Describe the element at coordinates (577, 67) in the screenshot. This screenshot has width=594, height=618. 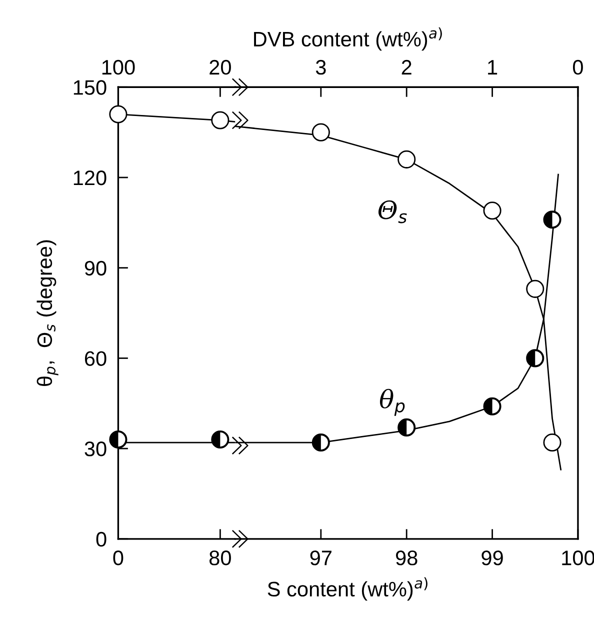
I see `x2-tick-label: 0` at that location.